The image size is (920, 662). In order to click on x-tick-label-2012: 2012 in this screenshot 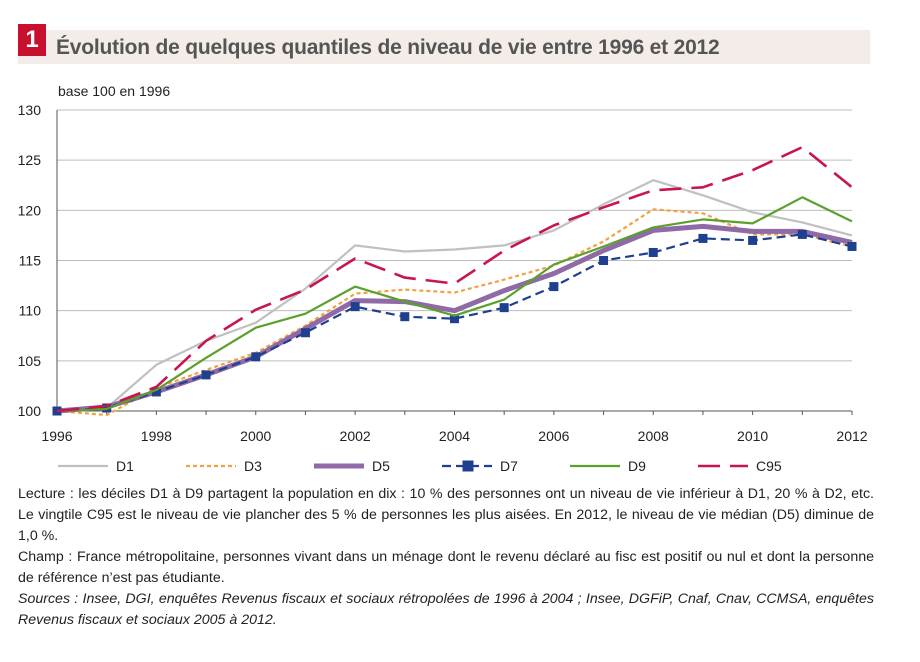, I will do `click(851, 436)`.